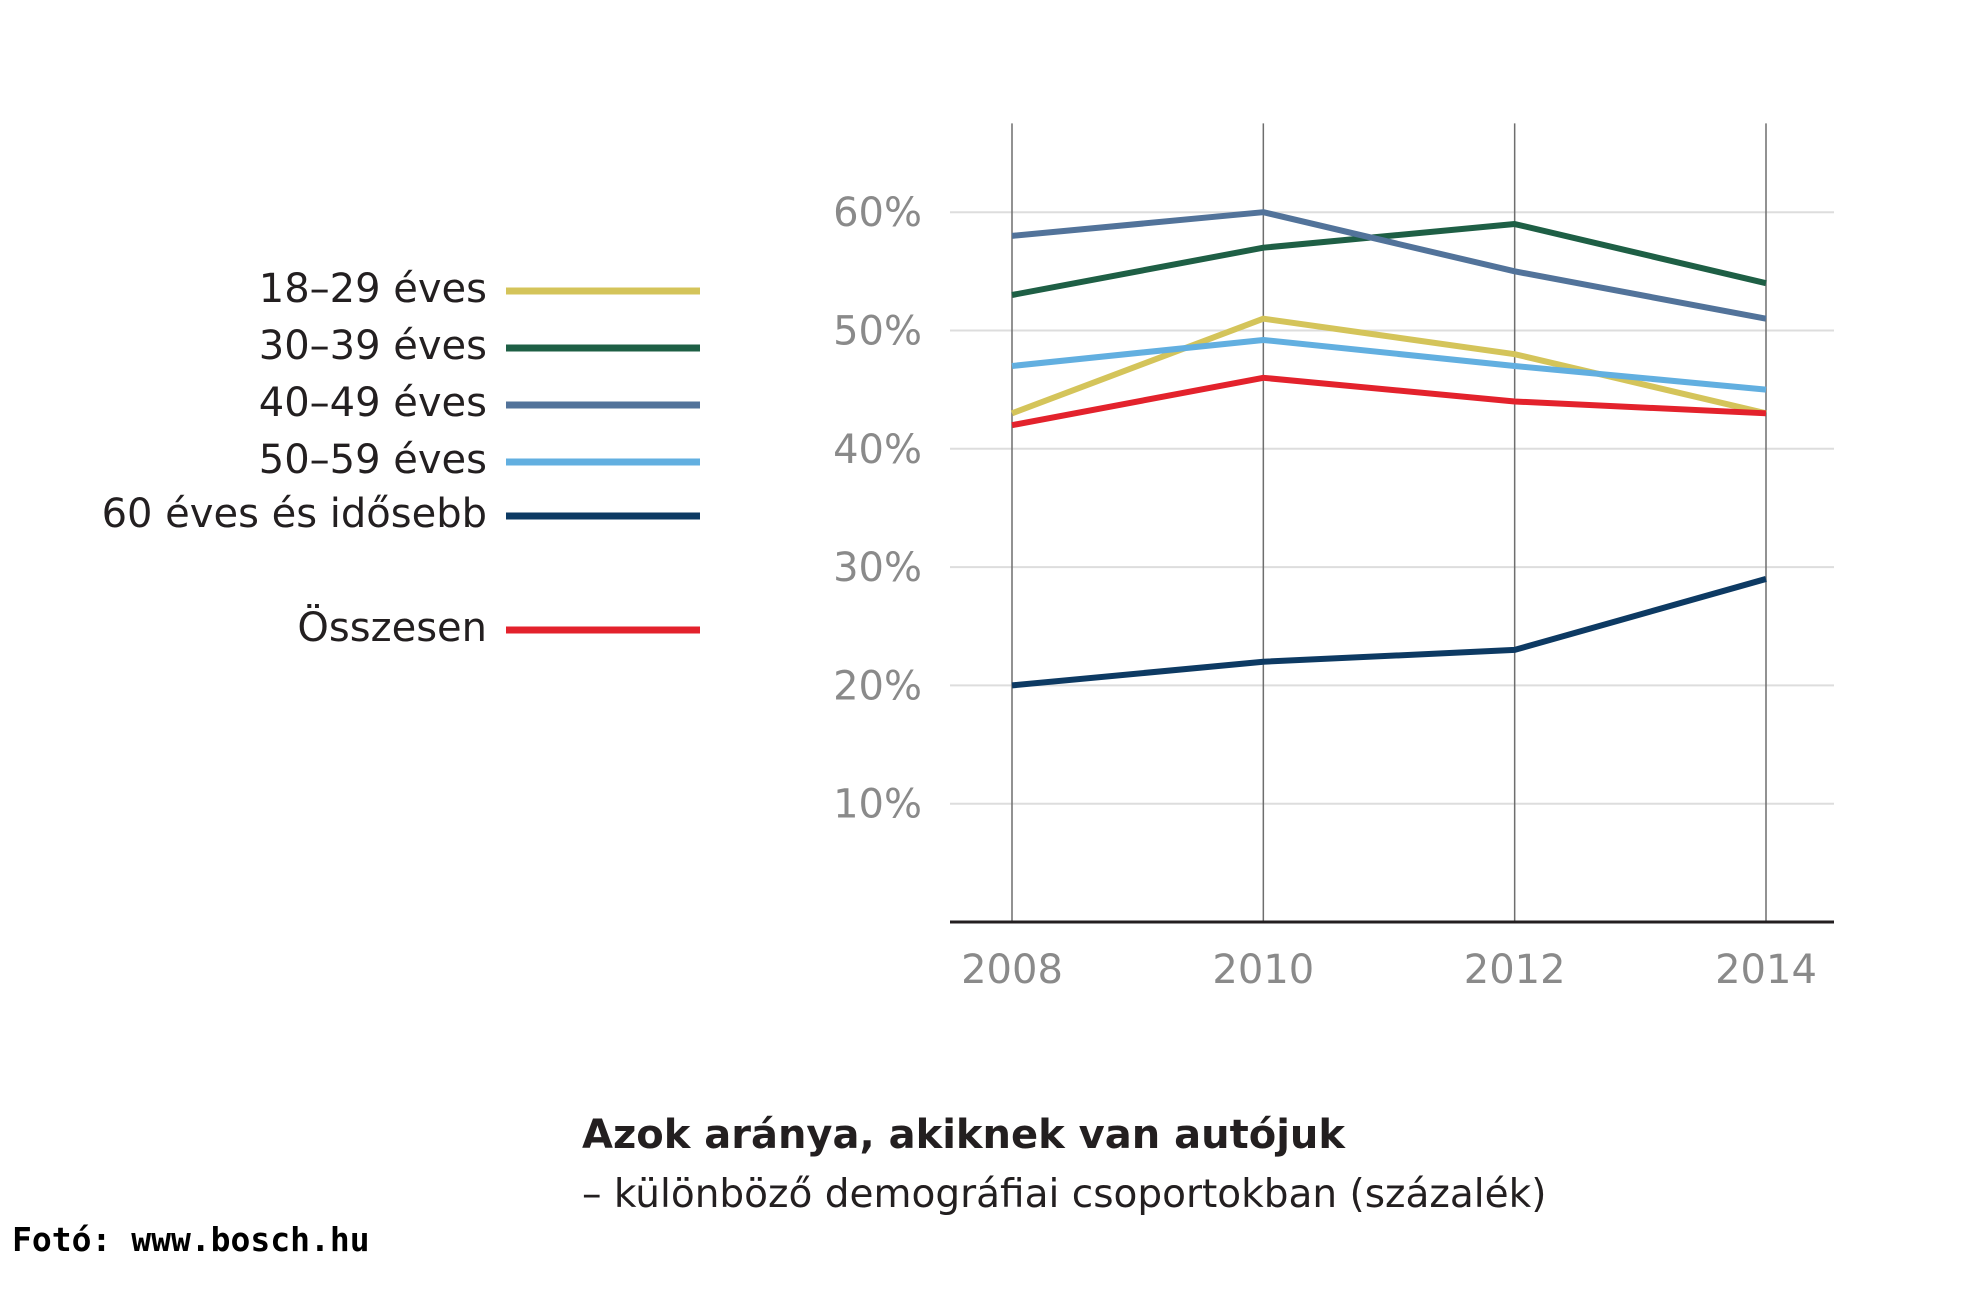 The height and width of the screenshot is (1290, 1983). What do you see at coordinates (877, 509) in the screenshot?
I see `y-axis-tick-labels: 10% 20% 30% 40% 50% 60%` at bounding box center [877, 509].